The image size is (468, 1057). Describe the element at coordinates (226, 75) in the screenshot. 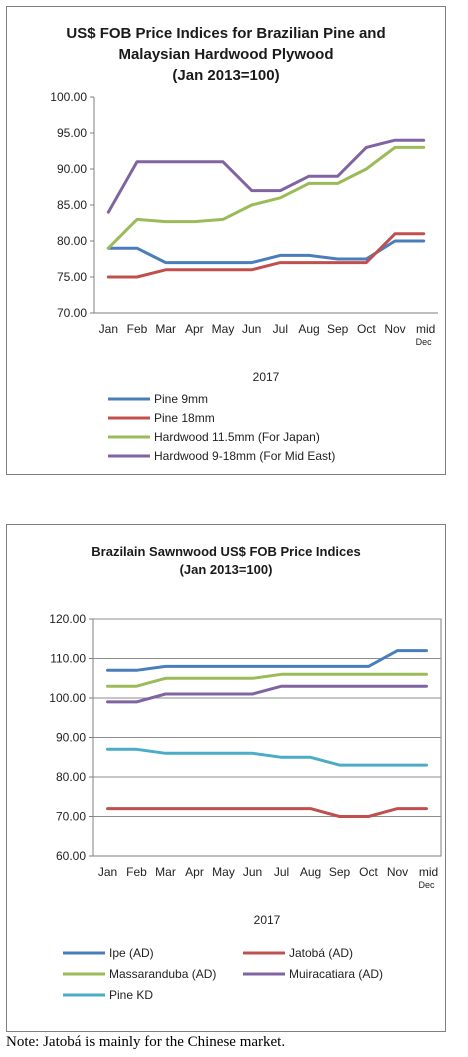

I see `chart1-title-line3: (Jan 2013=100)` at that location.